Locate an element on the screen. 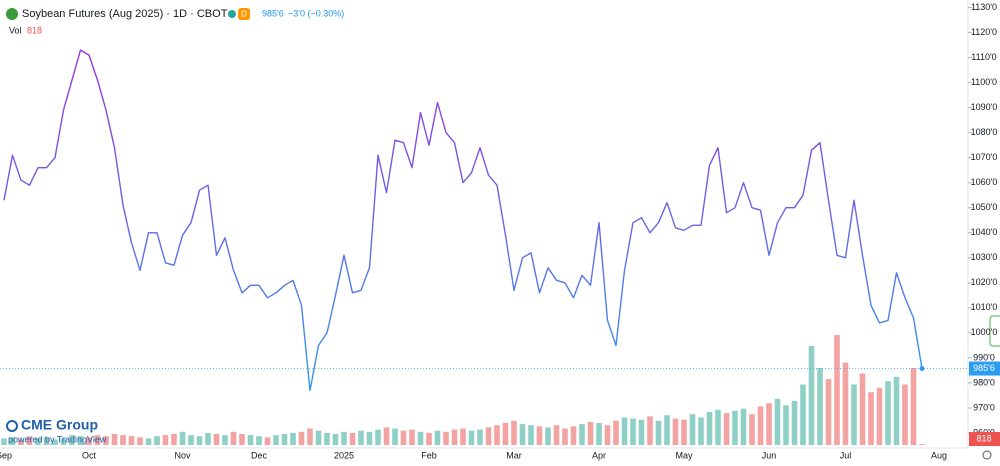  branding: CME Group powered by TradingView is located at coordinates (56, 430).